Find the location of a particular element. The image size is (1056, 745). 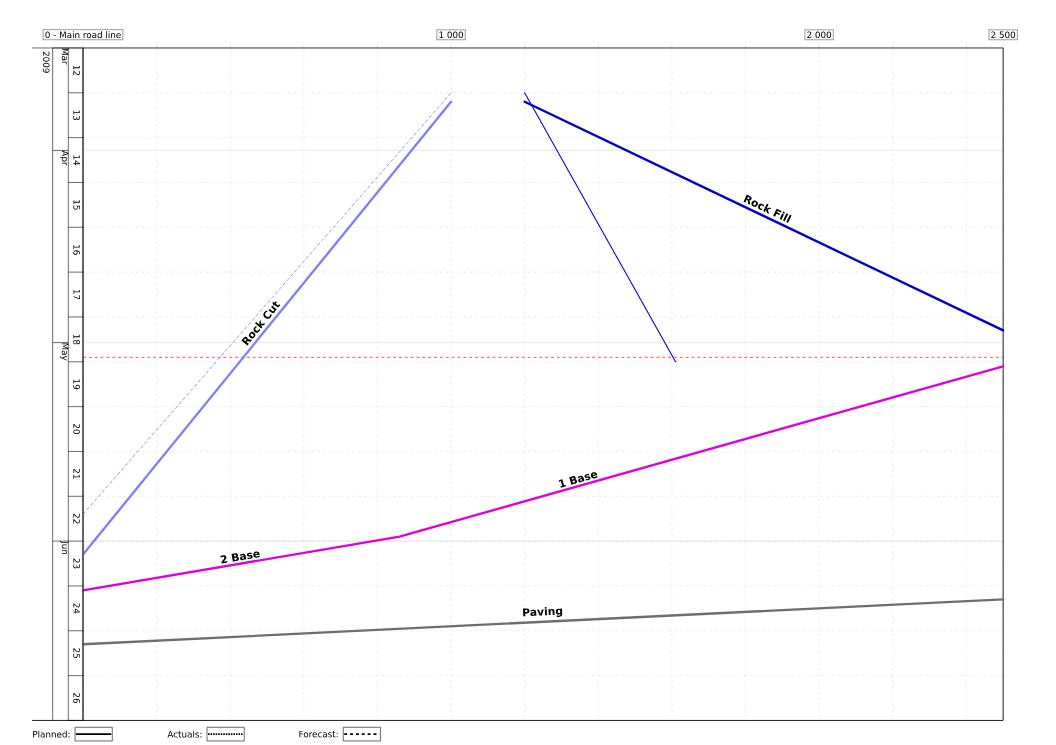

y-tick-label: 23 is located at coordinates (76, 563).